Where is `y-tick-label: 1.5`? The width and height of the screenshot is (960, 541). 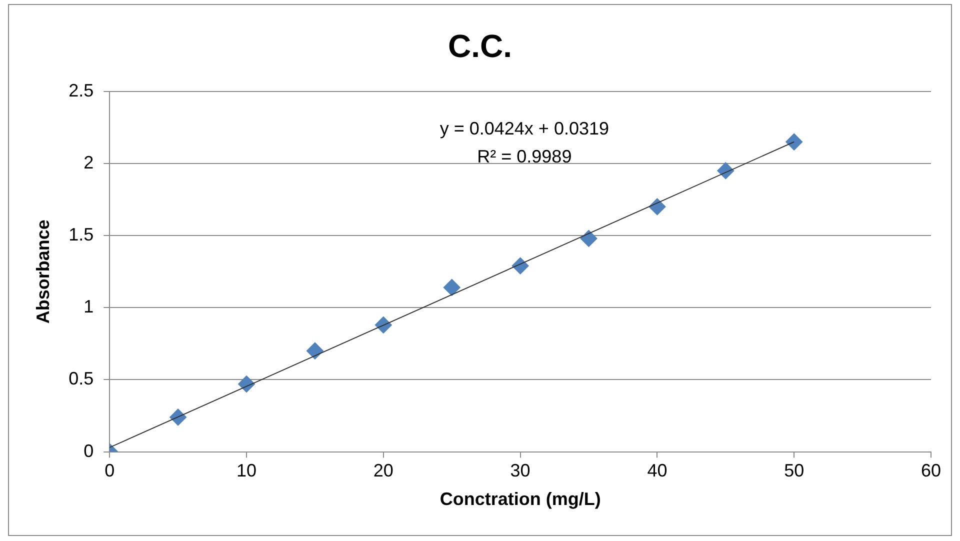
y-tick-label: 1.5 is located at coordinates (81, 234).